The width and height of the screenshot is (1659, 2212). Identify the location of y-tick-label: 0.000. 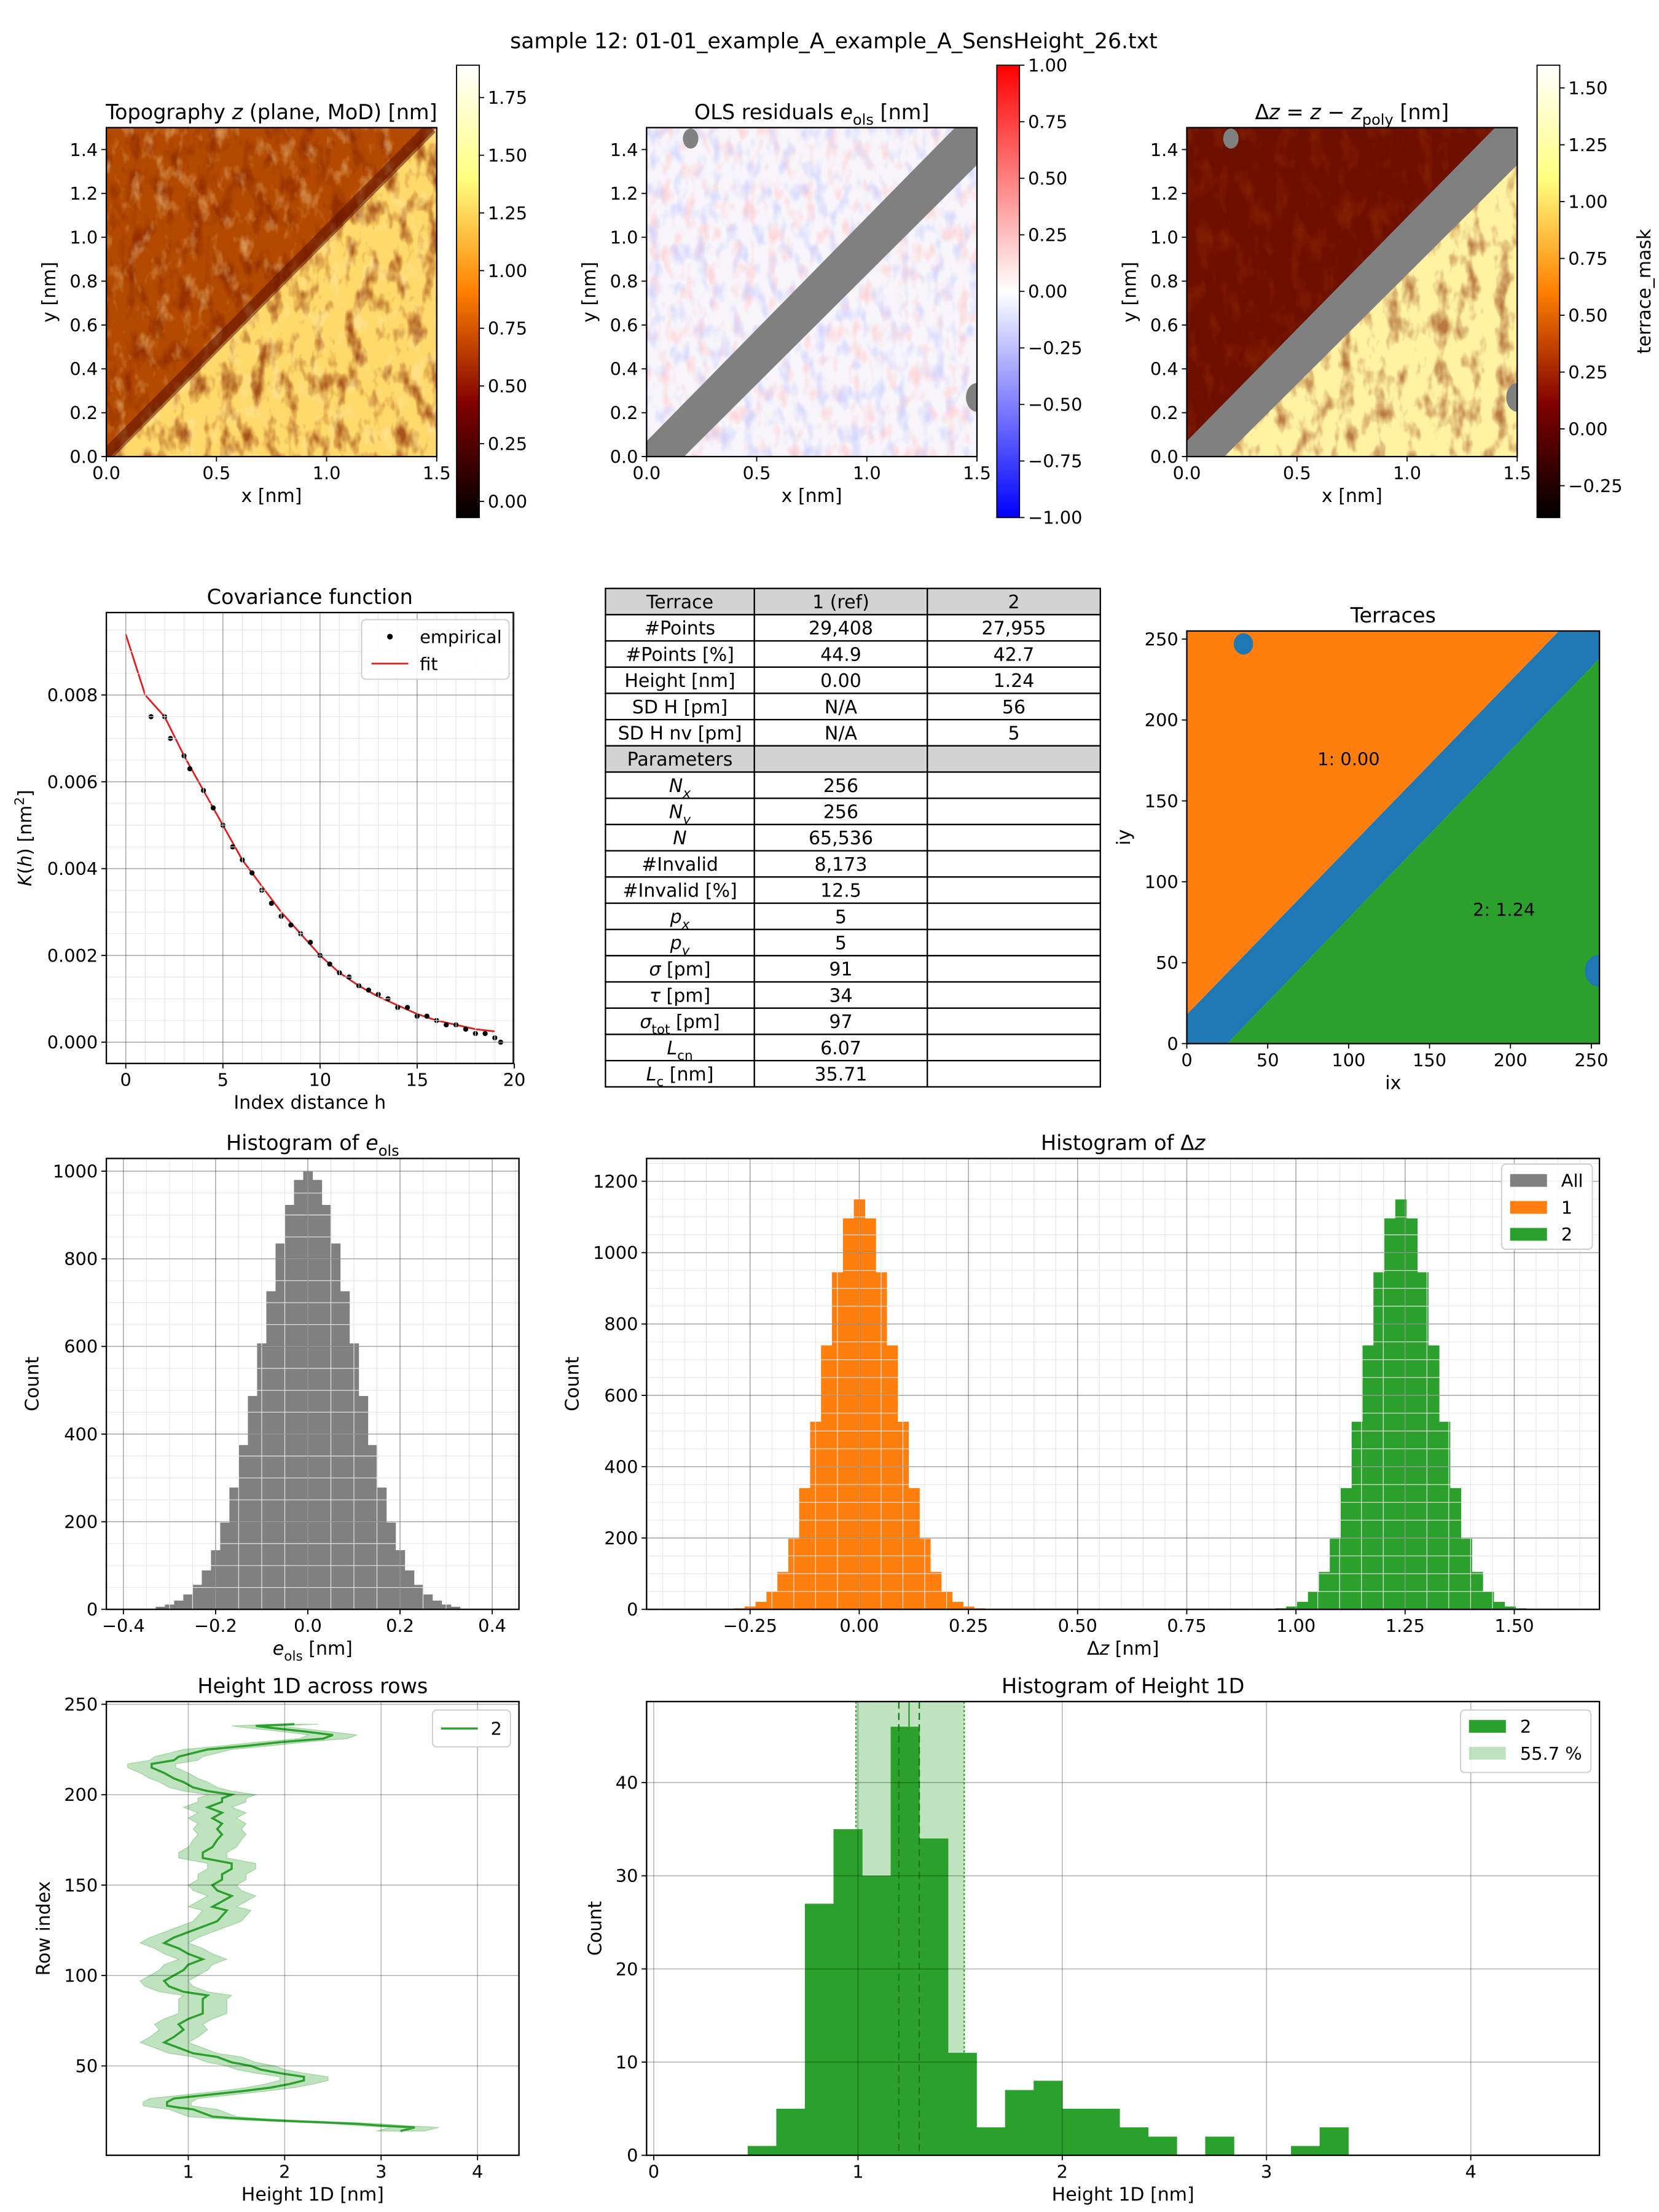
(72, 1042).